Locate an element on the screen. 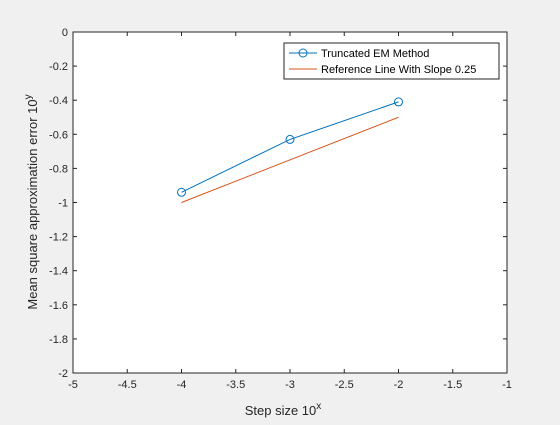  x-tick-label: -3 is located at coordinates (290, 385).